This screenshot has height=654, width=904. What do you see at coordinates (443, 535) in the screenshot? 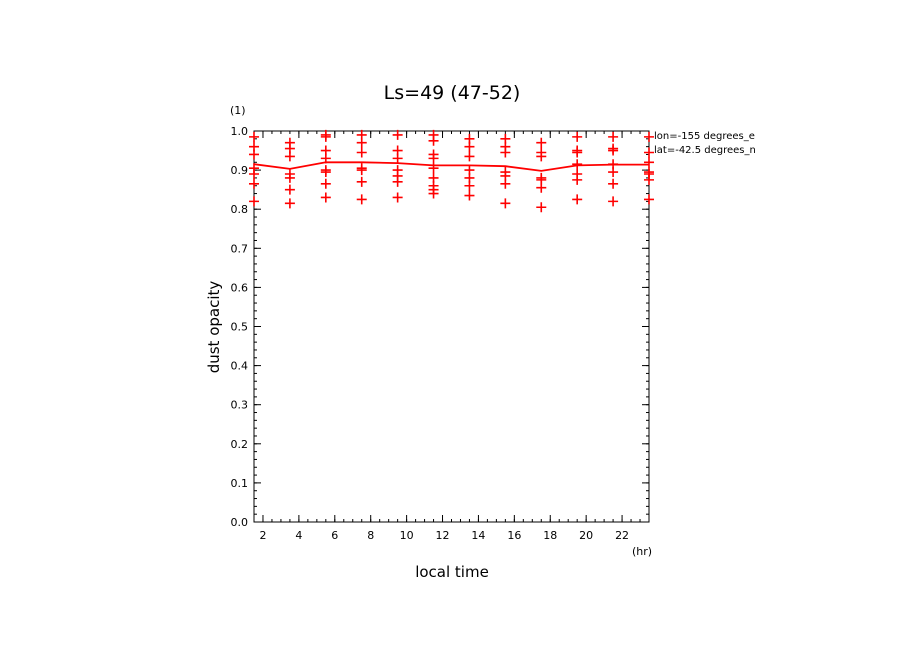
I see `x-tick-label: 12` at bounding box center [443, 535].